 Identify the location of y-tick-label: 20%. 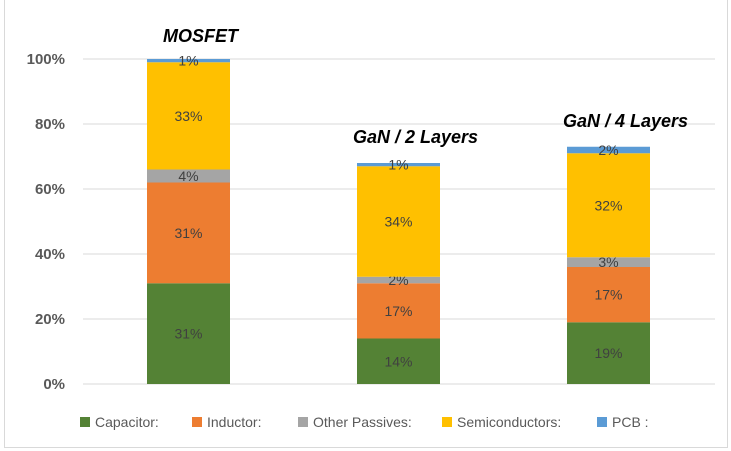
(50, 319).